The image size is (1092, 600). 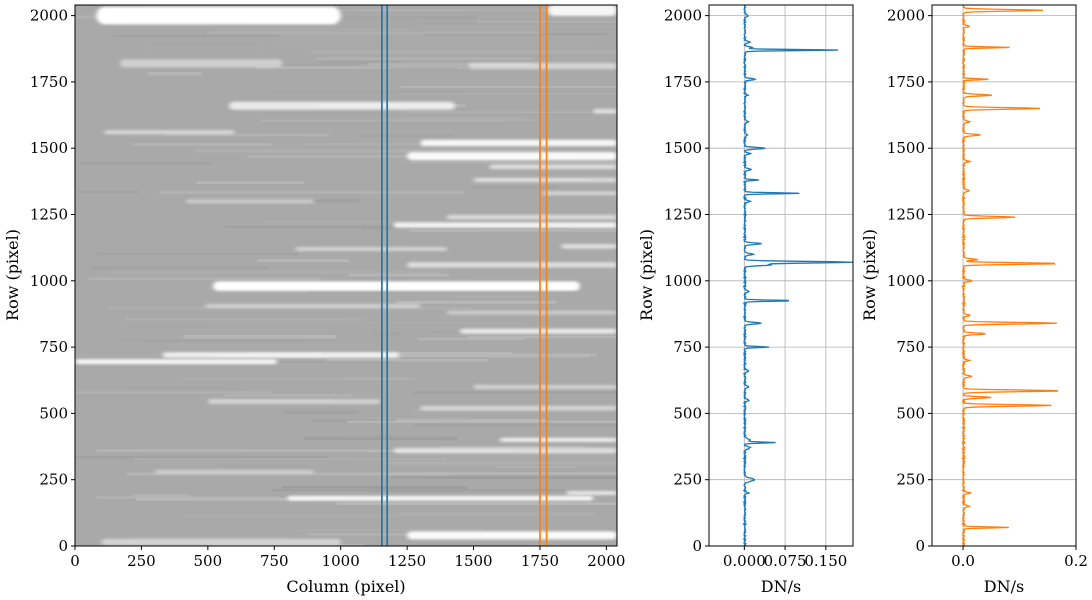 I want to click on profile-orange-y-tick-label: 0, so click(x=920, y=546).